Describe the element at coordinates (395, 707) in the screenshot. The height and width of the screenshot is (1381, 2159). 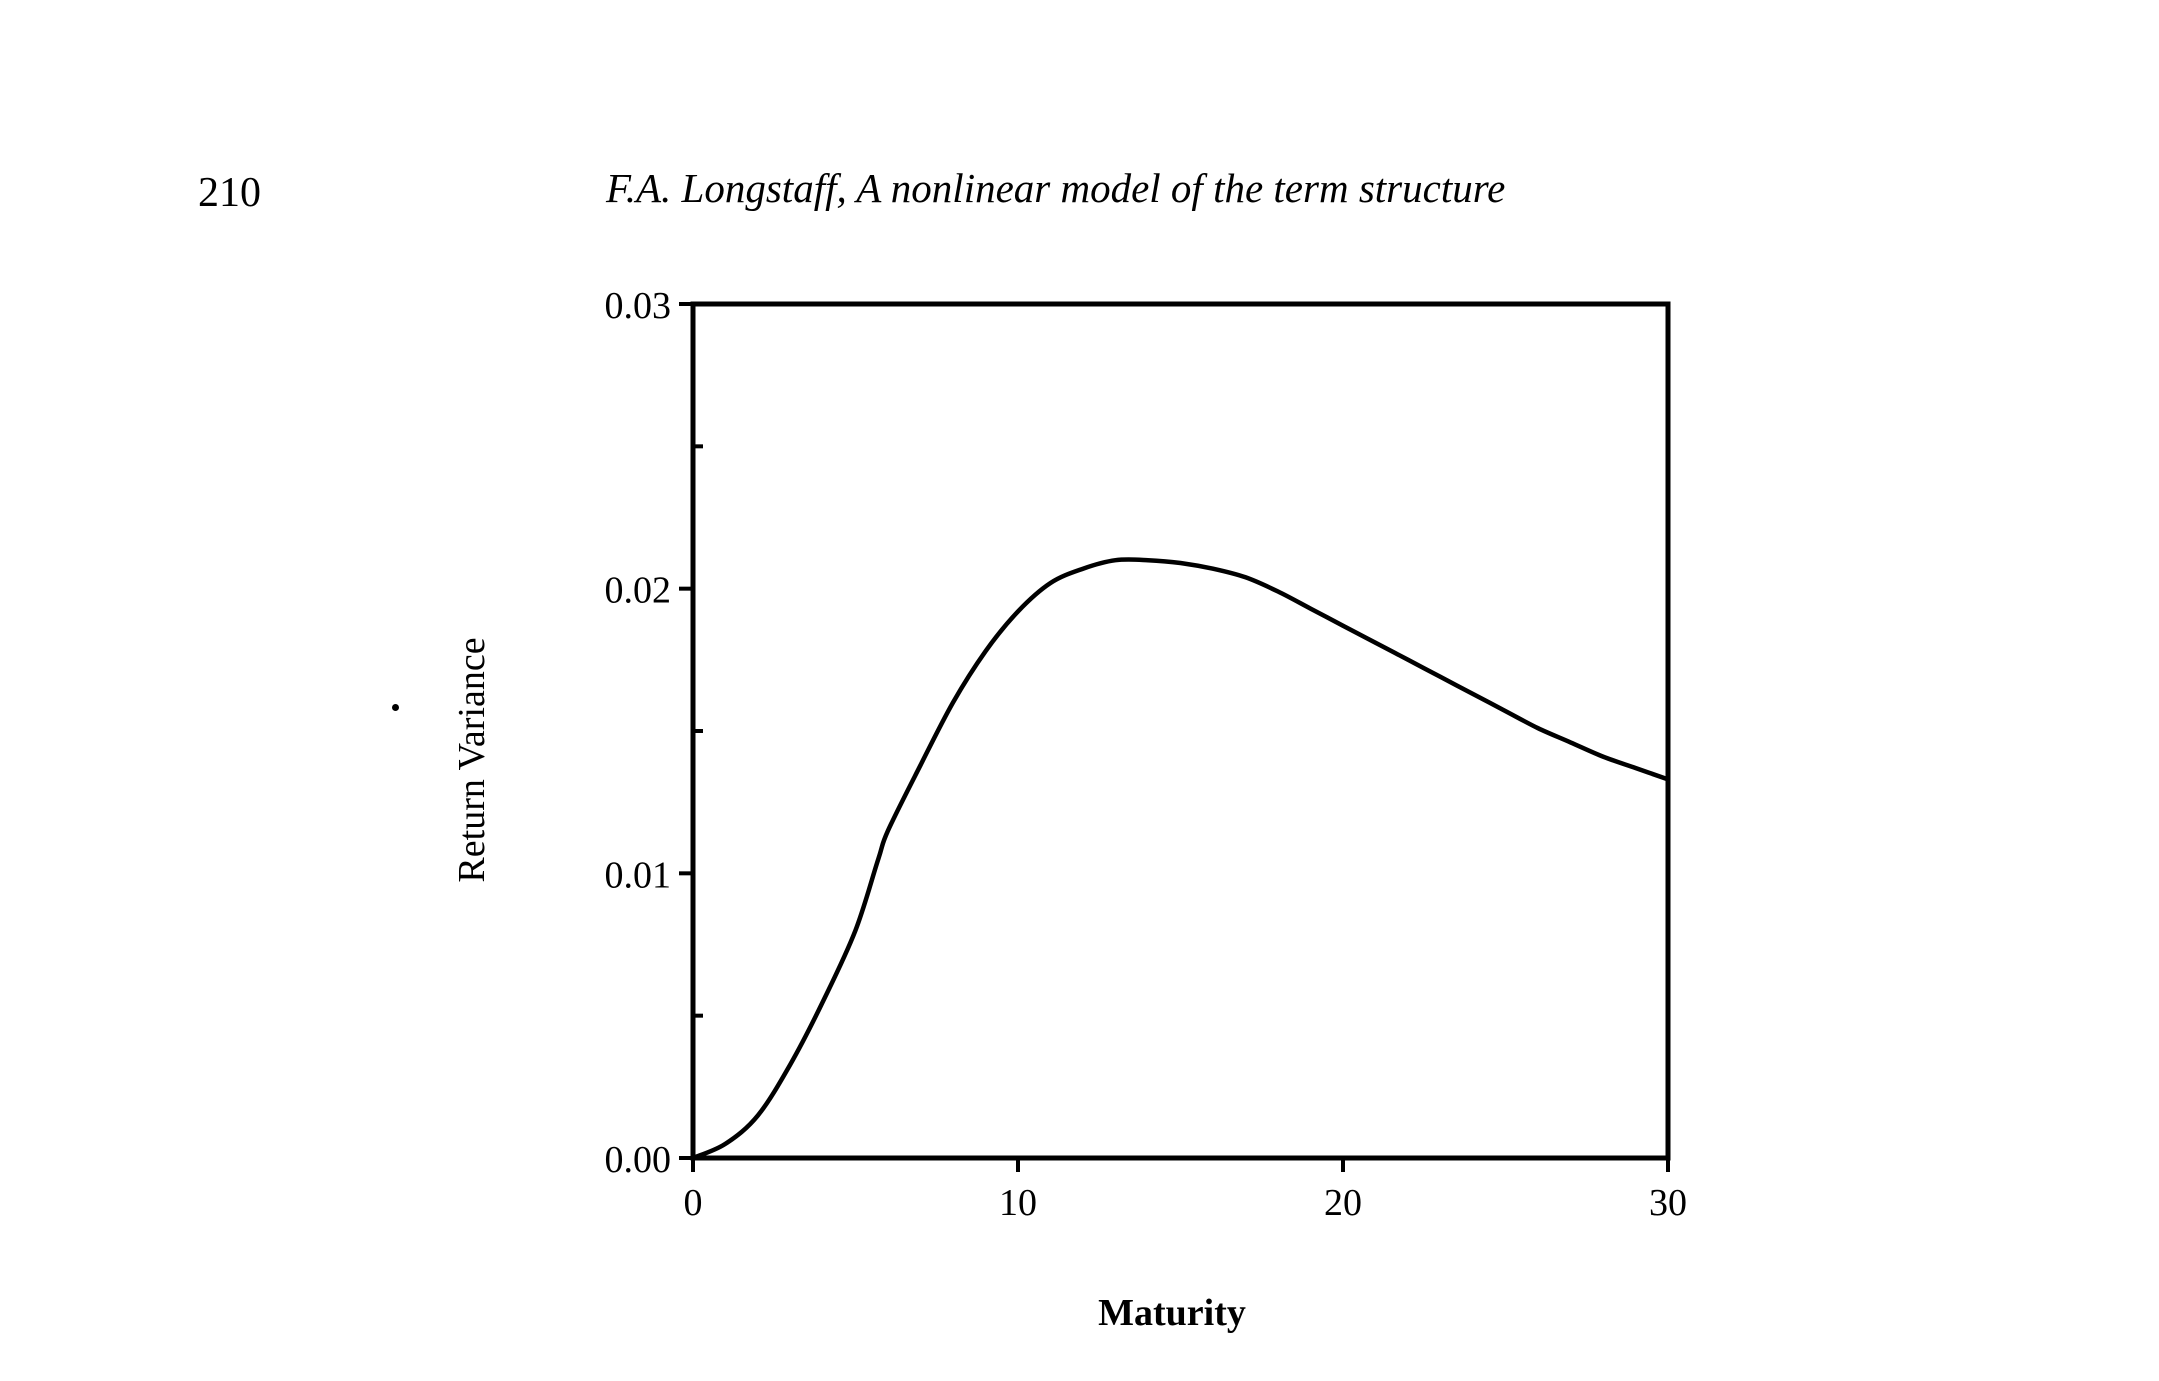
I see `stray-dot` at that location.